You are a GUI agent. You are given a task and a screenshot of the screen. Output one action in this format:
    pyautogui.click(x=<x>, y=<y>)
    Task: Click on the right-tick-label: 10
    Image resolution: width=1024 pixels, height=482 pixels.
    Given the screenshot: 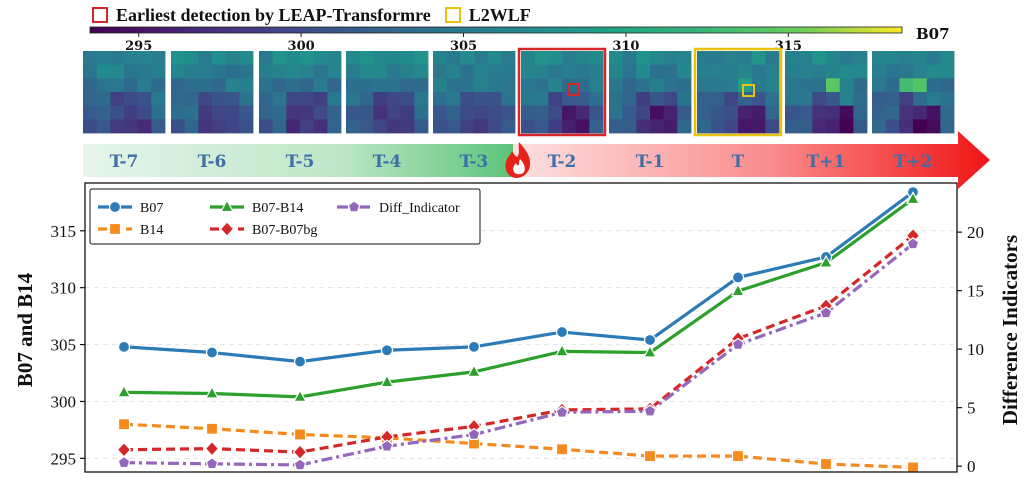 What is the action you would take?
    pyautogui.click(x=975, y=349)
    